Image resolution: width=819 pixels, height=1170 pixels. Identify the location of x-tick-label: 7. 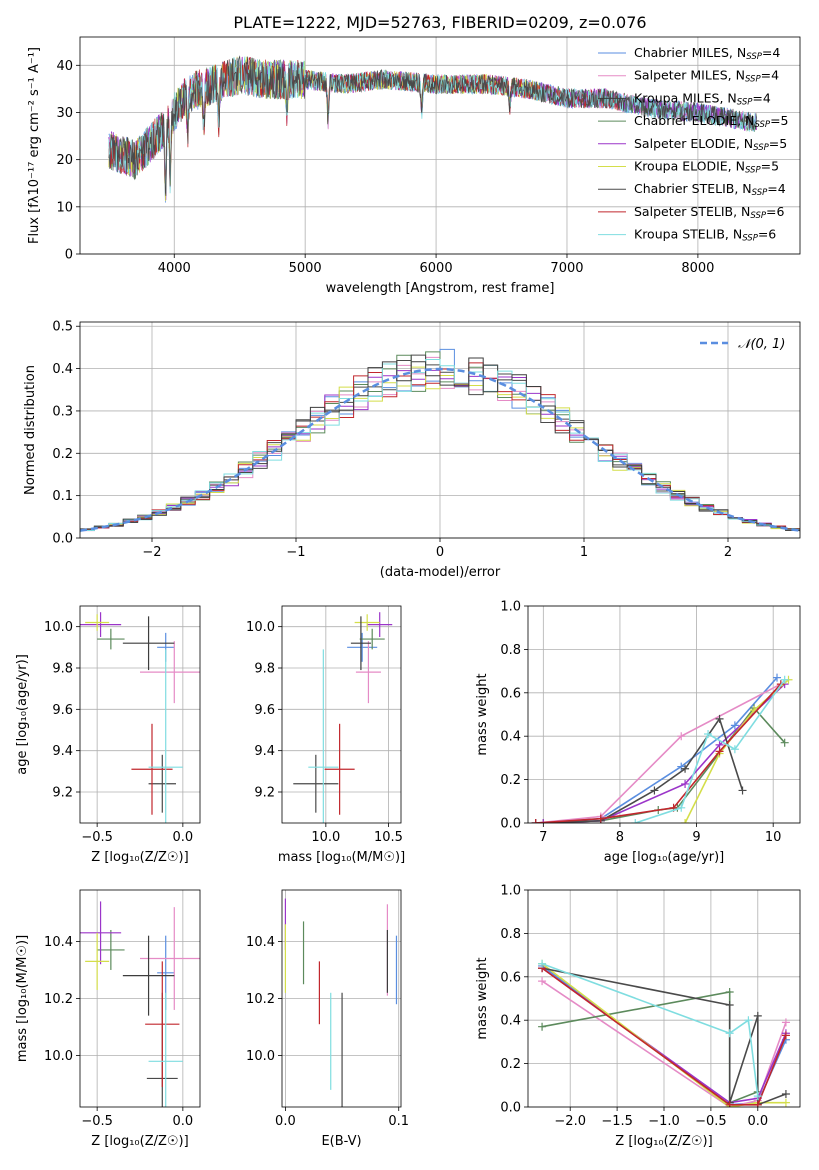
(543, 837).